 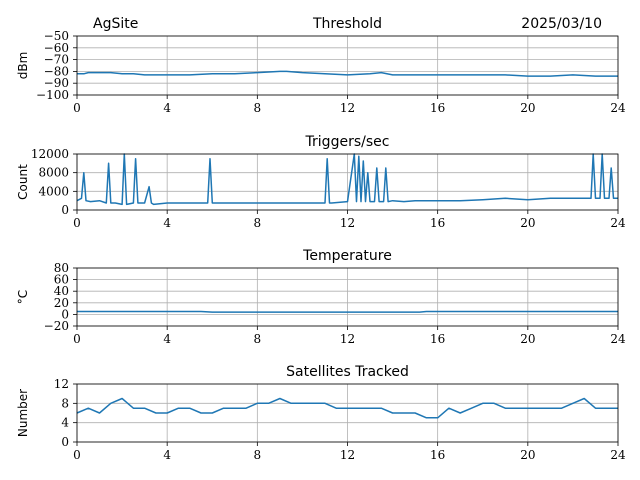 I want to click on y-tick-label: 20, so click(x=61, y=303).